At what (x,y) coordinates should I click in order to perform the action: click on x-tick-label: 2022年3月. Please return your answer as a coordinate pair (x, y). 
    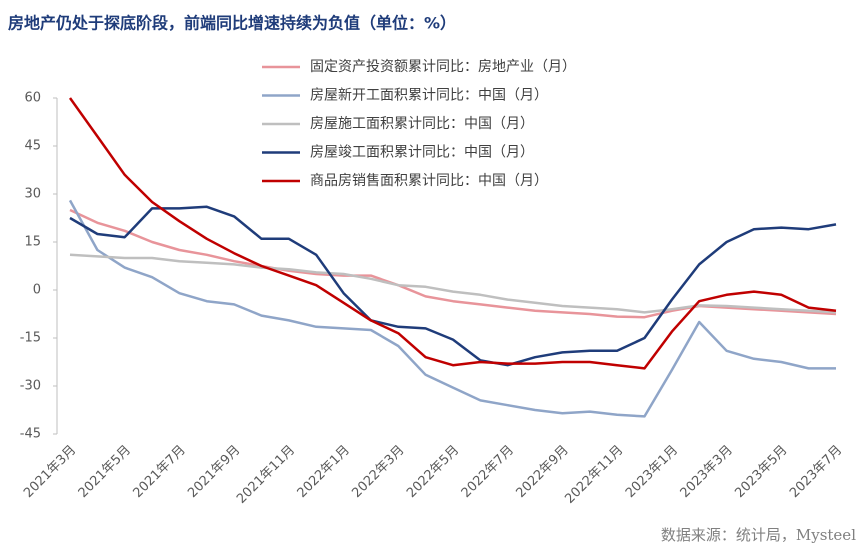
    Looking at the image, I should click on (378, 472).